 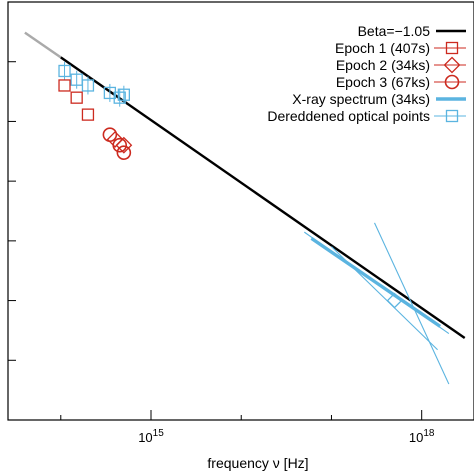 I want to click on legend-epoch3-marker, so click(x=452, y=82).